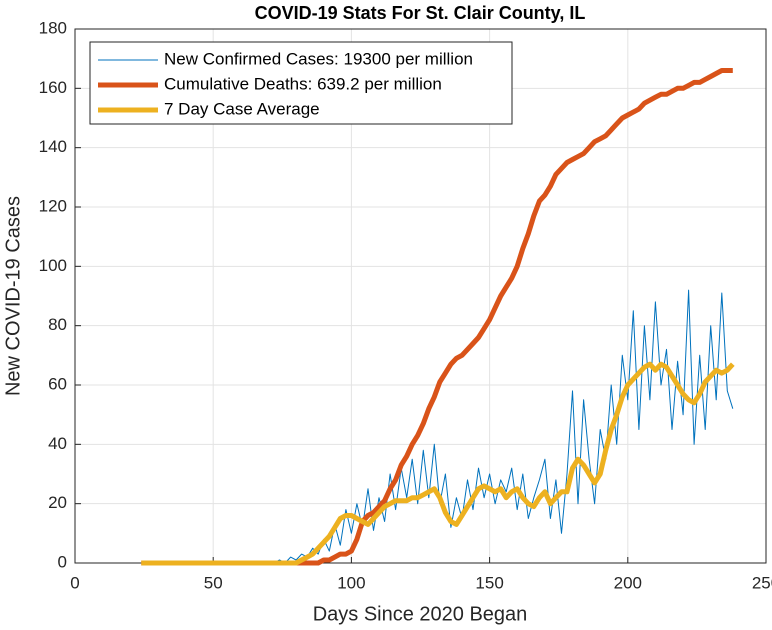 Image resolution: width=772 pixels, height=630 pixels. I want to click on y-tick-label: 40, so click(57, 443).